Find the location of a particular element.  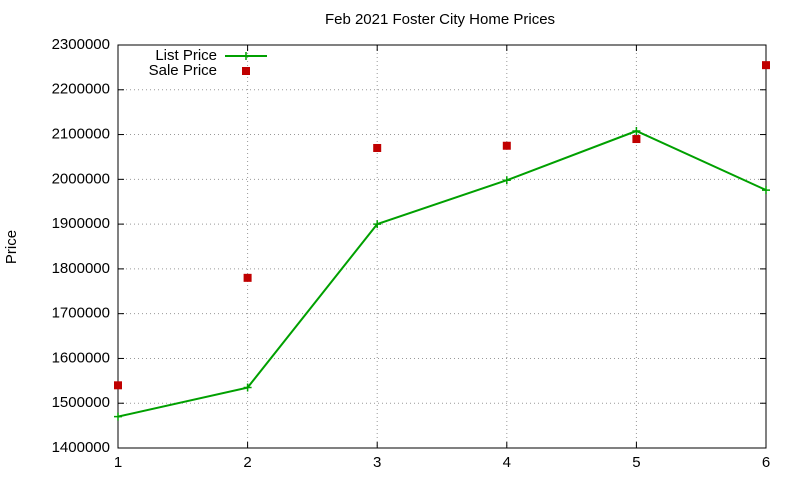

y-tick-label: 2000000 is located at coordinates (81, 178).